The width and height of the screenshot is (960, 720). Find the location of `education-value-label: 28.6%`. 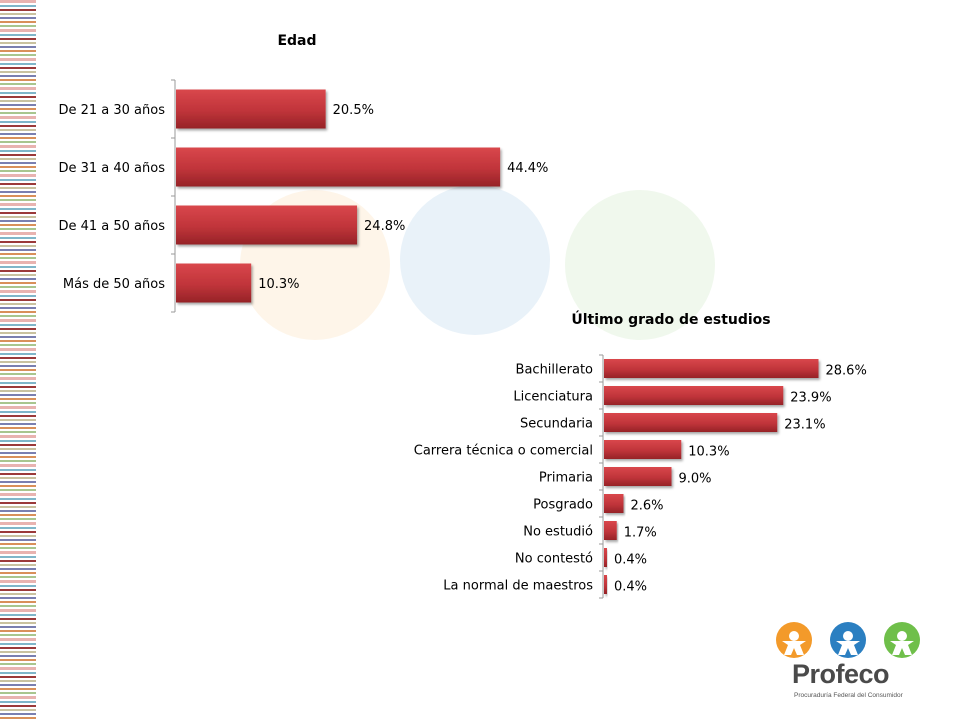

education-value-label: 28.6% is located at coordinates (846, 371).